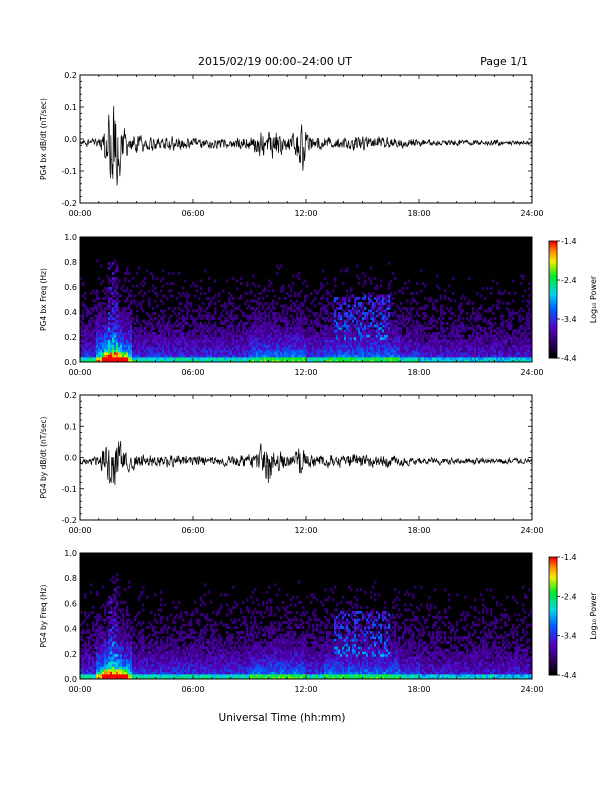 Image resolution: width=612 pixels, height=792 pixels. I want to click on y-axis: 0.00.20.40.60.81.0, so click(298, 300).